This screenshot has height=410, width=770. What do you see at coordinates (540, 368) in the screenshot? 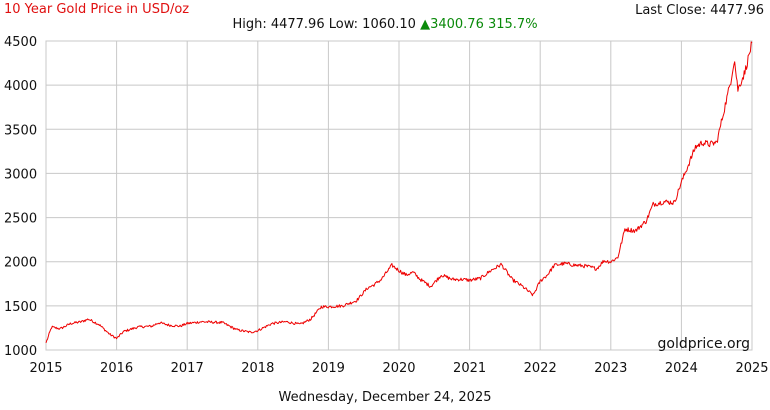
I see `x-tick-label: 2022` at bounding box center [540, 368].